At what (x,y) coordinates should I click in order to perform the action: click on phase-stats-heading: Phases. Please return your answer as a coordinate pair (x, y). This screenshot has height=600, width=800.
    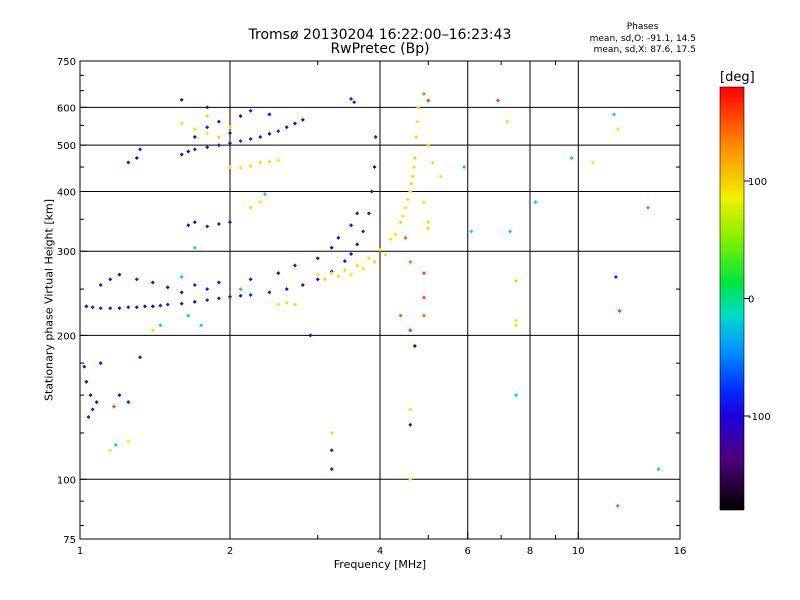
    Looking at the image, I should click on (642, 27).